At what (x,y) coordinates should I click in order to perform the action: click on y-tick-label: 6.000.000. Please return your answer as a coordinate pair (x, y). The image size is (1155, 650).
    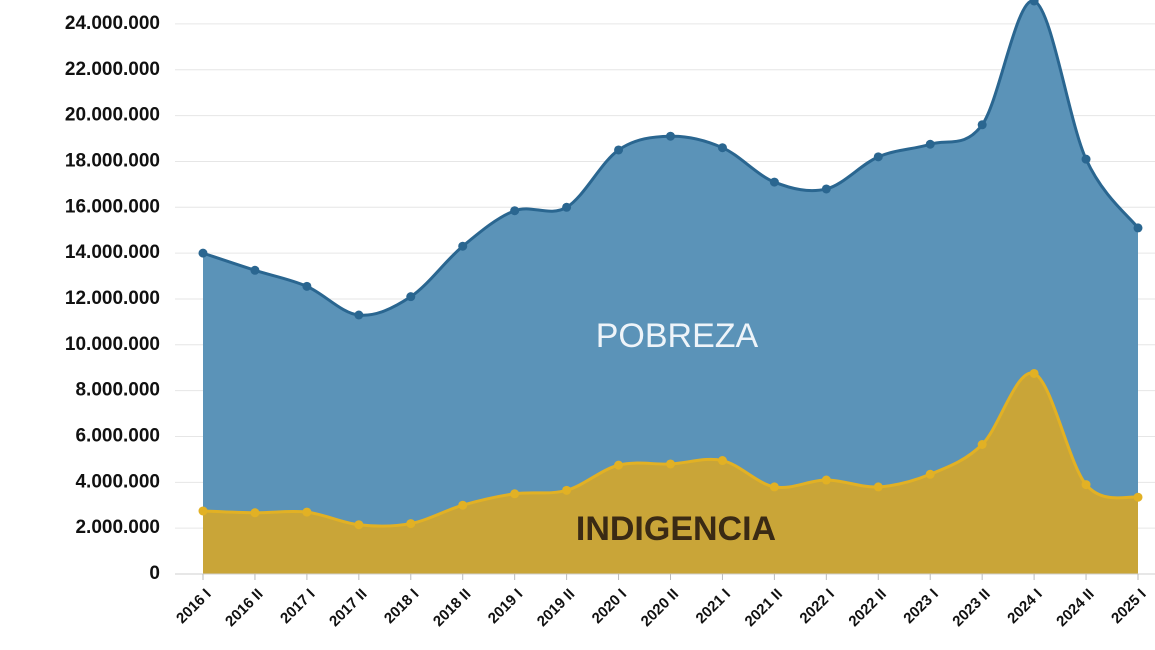
    Looking at the image, I should click on (117, 435).